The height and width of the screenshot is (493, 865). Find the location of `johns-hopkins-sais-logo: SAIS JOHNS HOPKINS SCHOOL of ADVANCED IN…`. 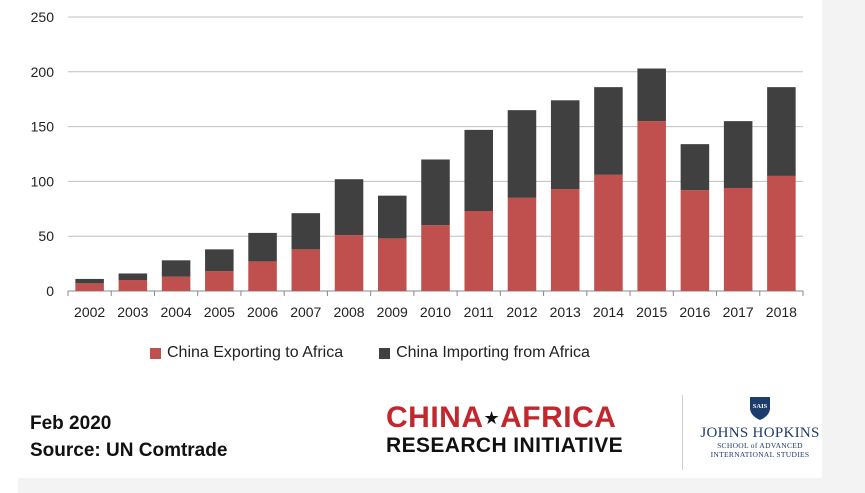

johns-hopkins-sais-logo: SAIS JOHNS HOPKINS SCHOOL of ADVANCED IN… is located at coordinates (760, 427).